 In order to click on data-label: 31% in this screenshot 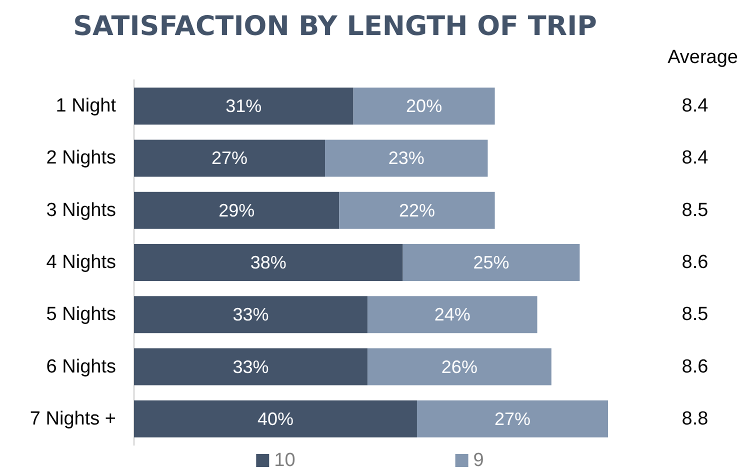, I will do `click(244, 106)`.